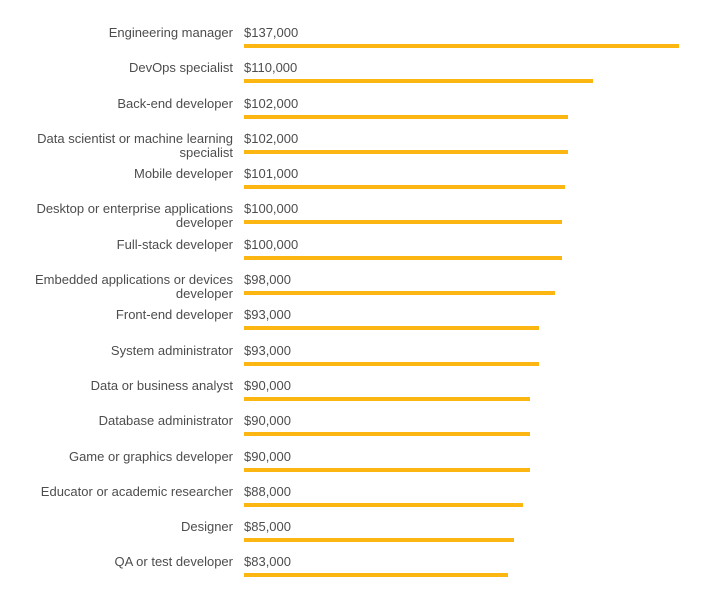  Describe the element at coordinates (170, 32) in the screenshot. I see `category-label: Engineering manager` at that location.